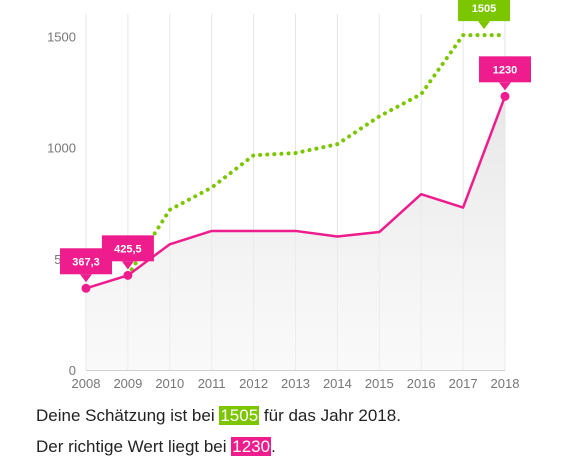 Image resolution: width=582 pixels, height=468 pixels. I want to click on actual-point-2009, so click(128, 275).